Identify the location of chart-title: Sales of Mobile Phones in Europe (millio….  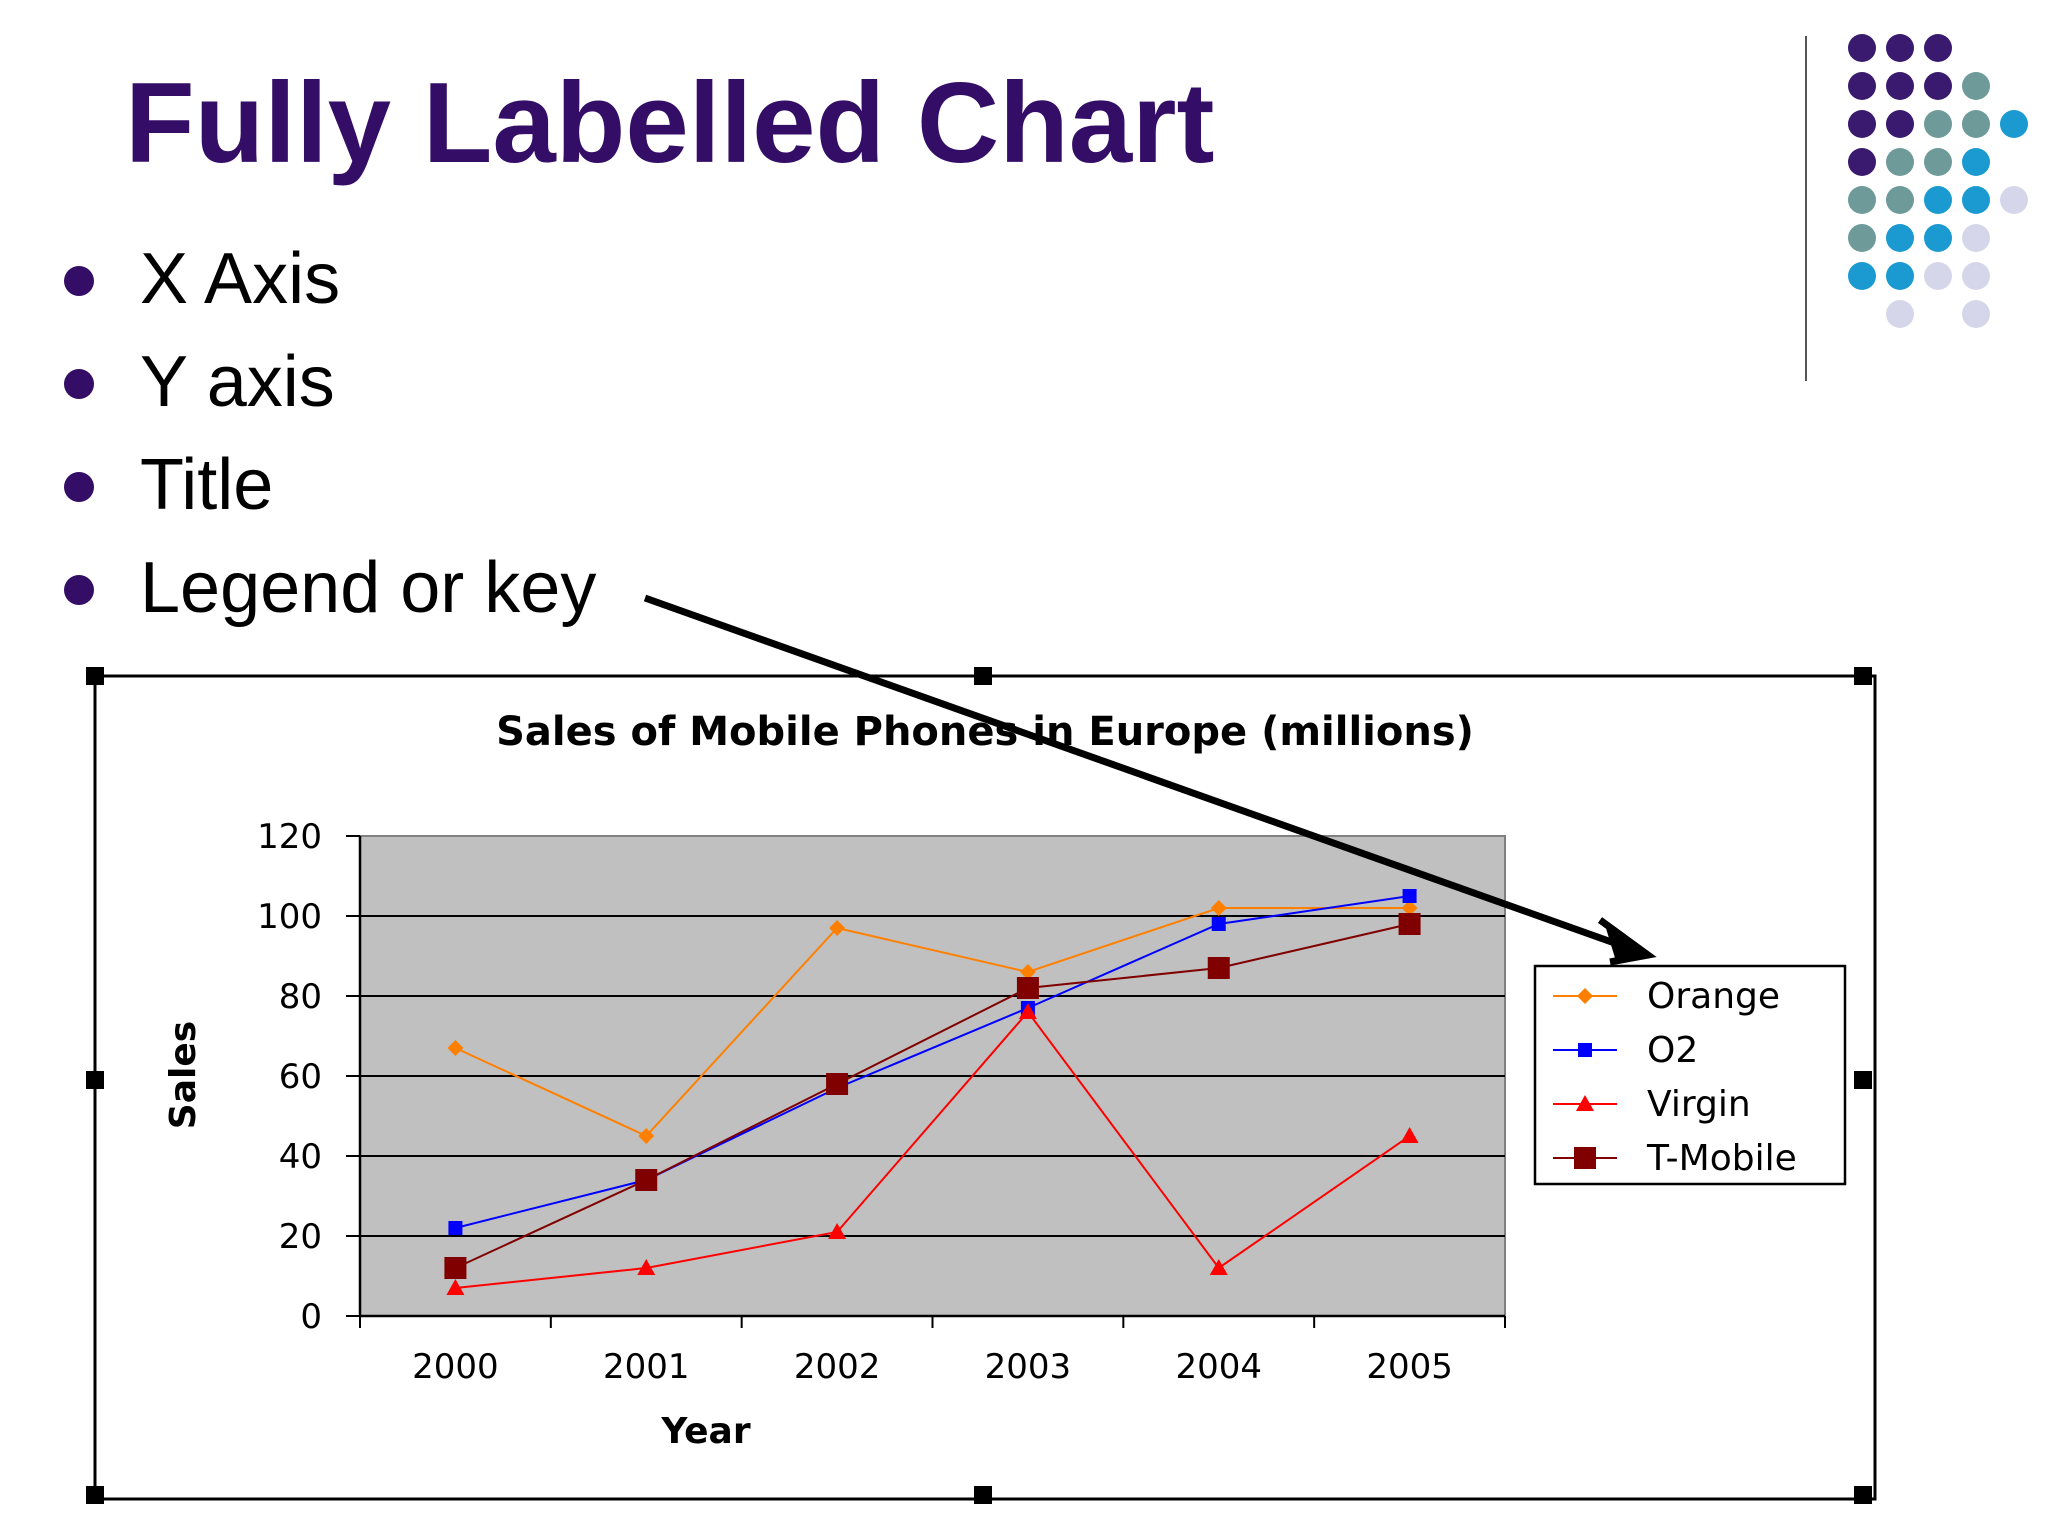
(985, 732).